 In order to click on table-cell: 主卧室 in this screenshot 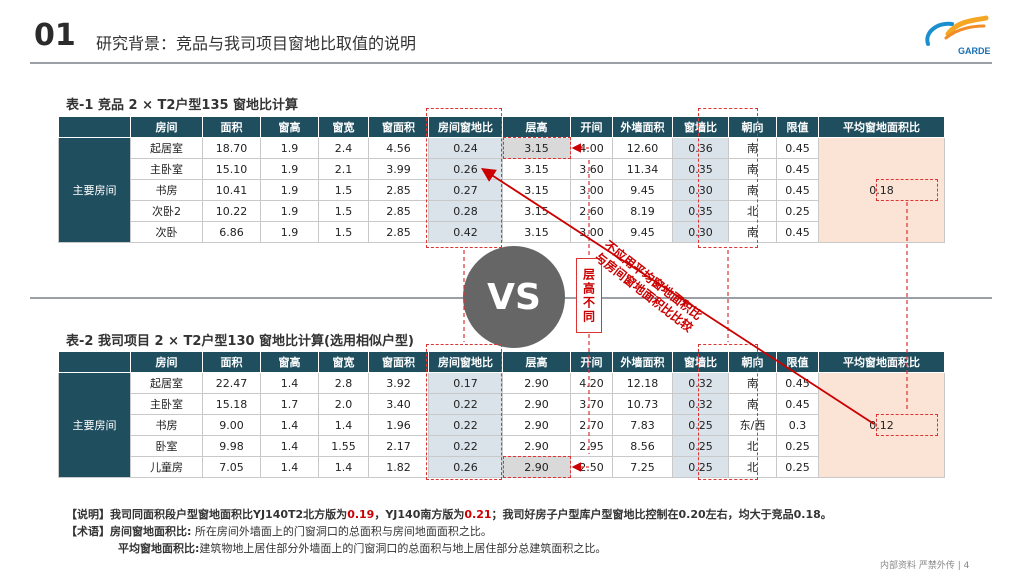, I will do `click(166, 404)`.